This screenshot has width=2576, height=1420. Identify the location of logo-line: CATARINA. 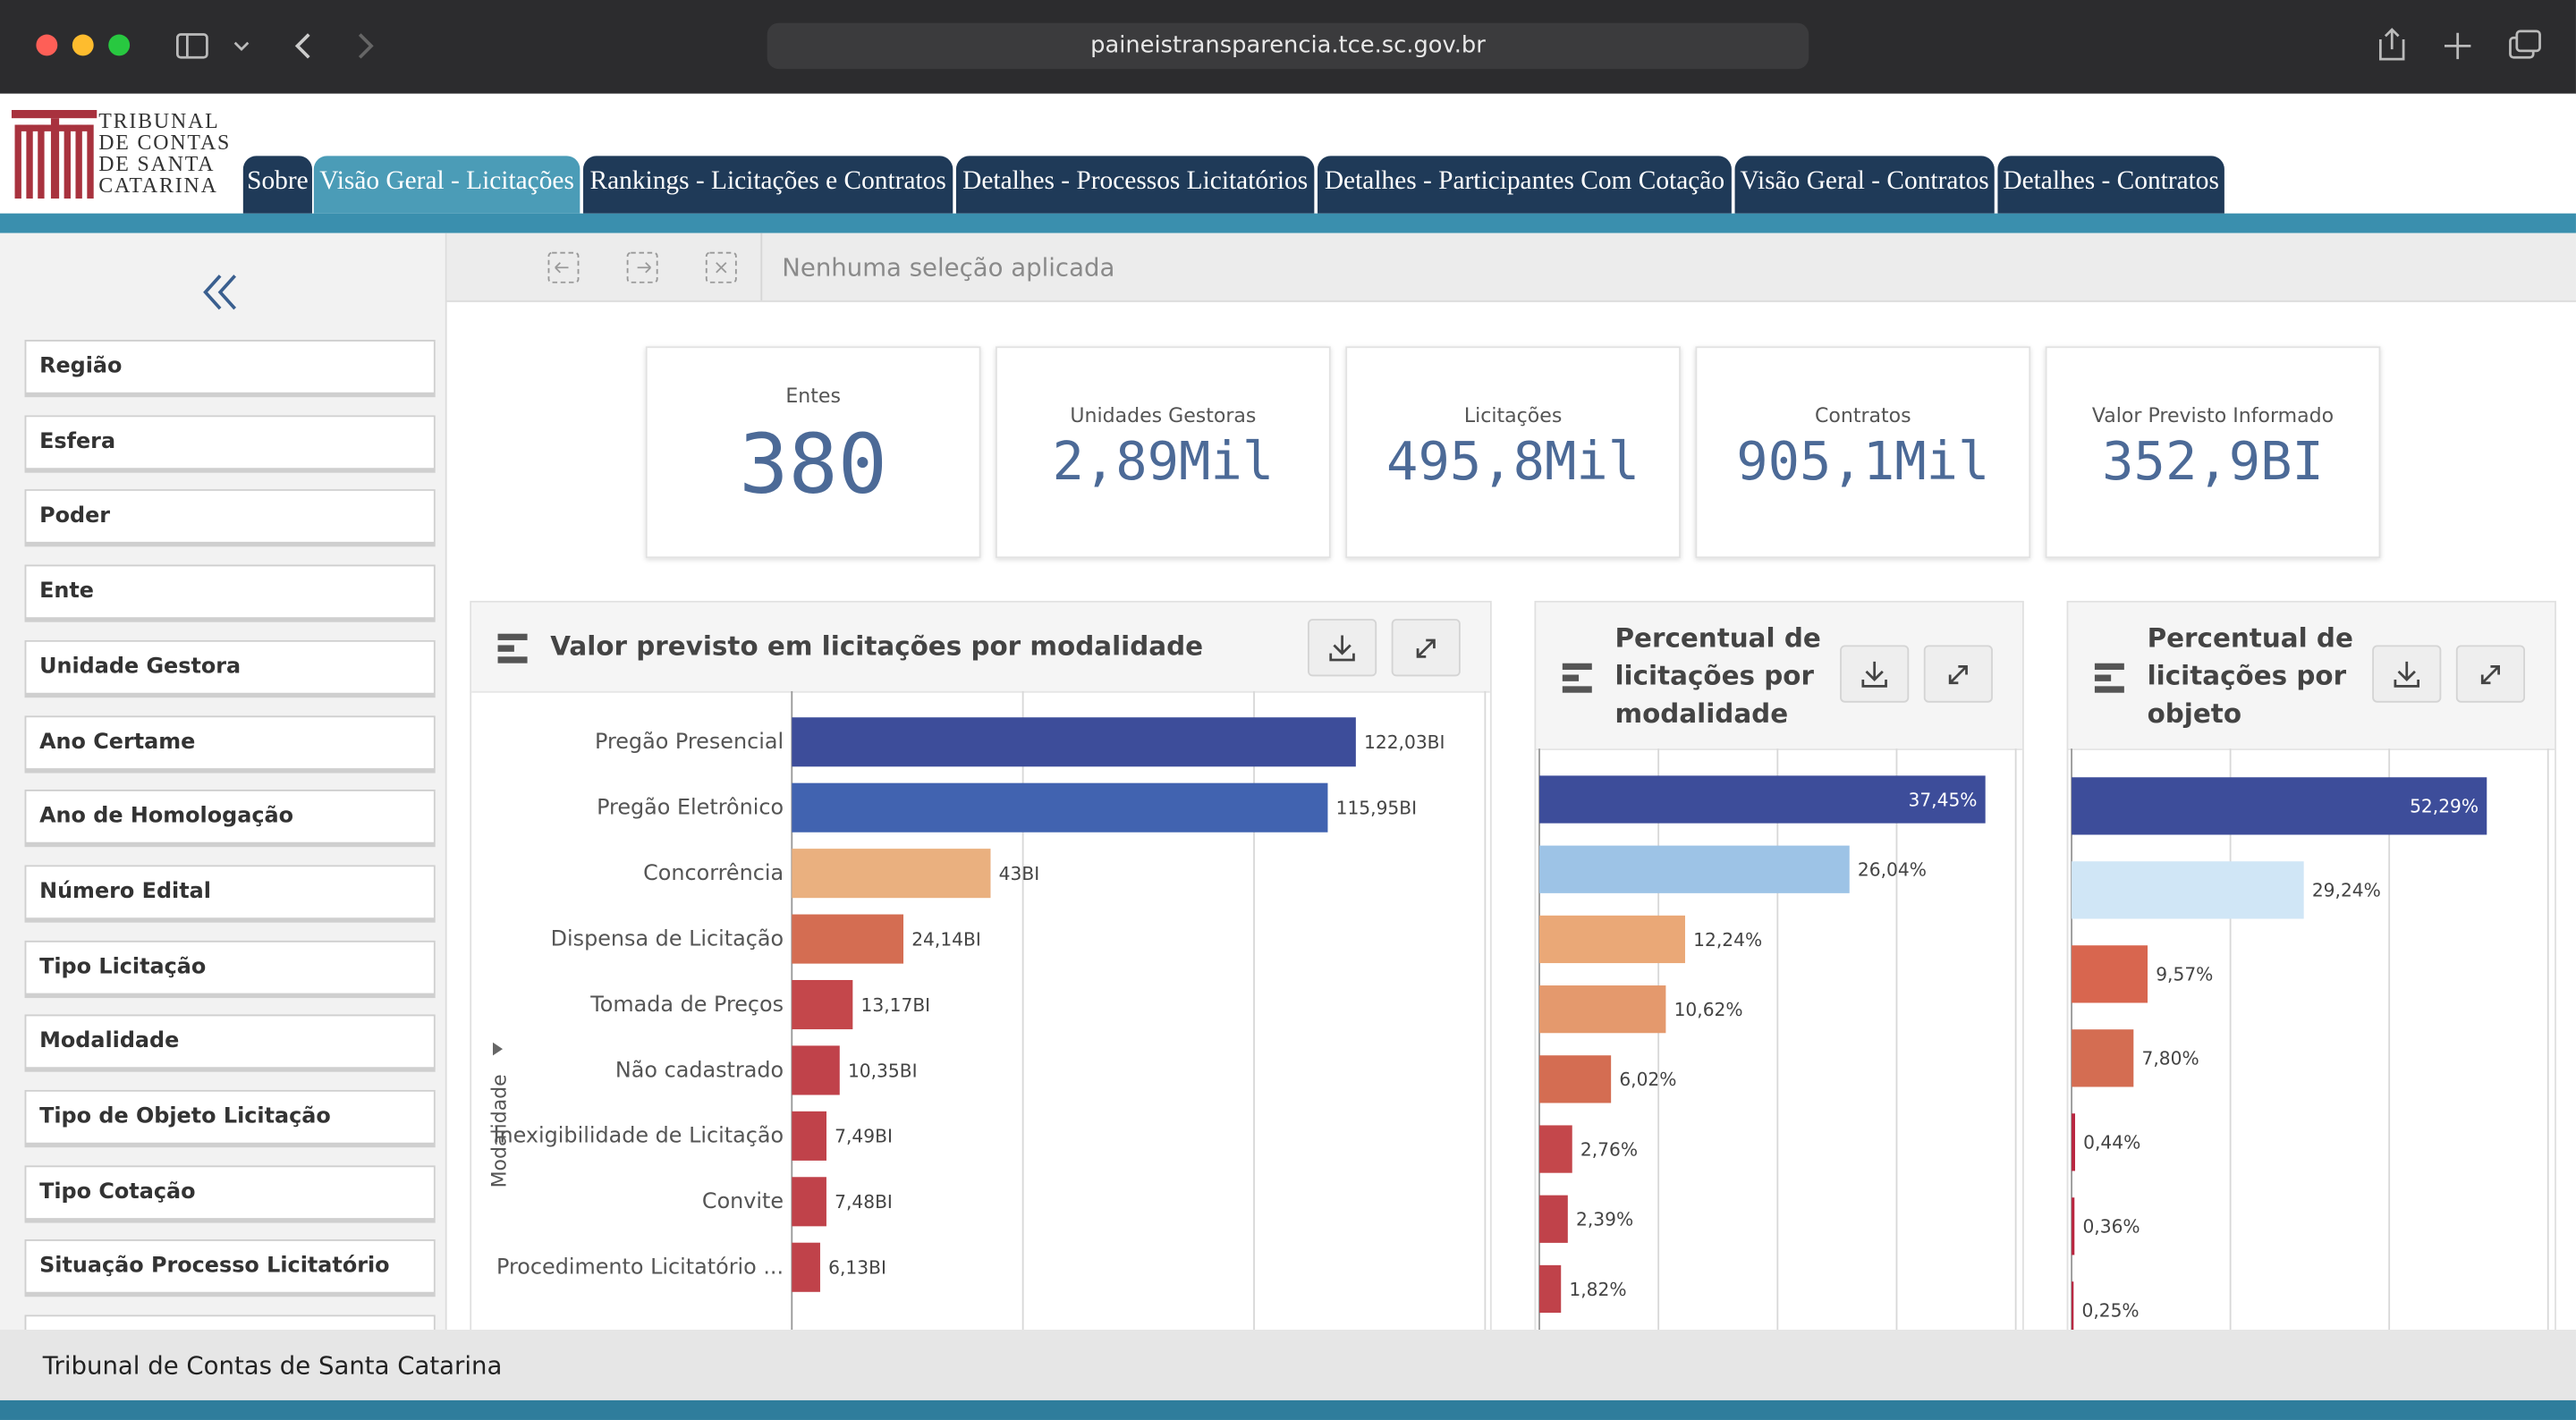
(158, 185).